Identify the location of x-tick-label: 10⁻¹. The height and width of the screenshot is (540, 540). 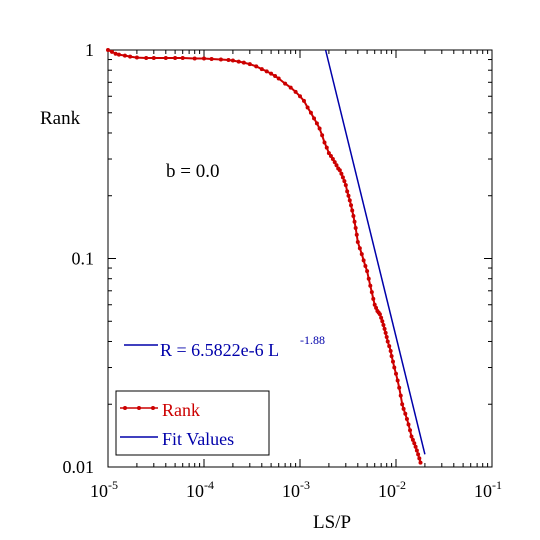
(488, 489).